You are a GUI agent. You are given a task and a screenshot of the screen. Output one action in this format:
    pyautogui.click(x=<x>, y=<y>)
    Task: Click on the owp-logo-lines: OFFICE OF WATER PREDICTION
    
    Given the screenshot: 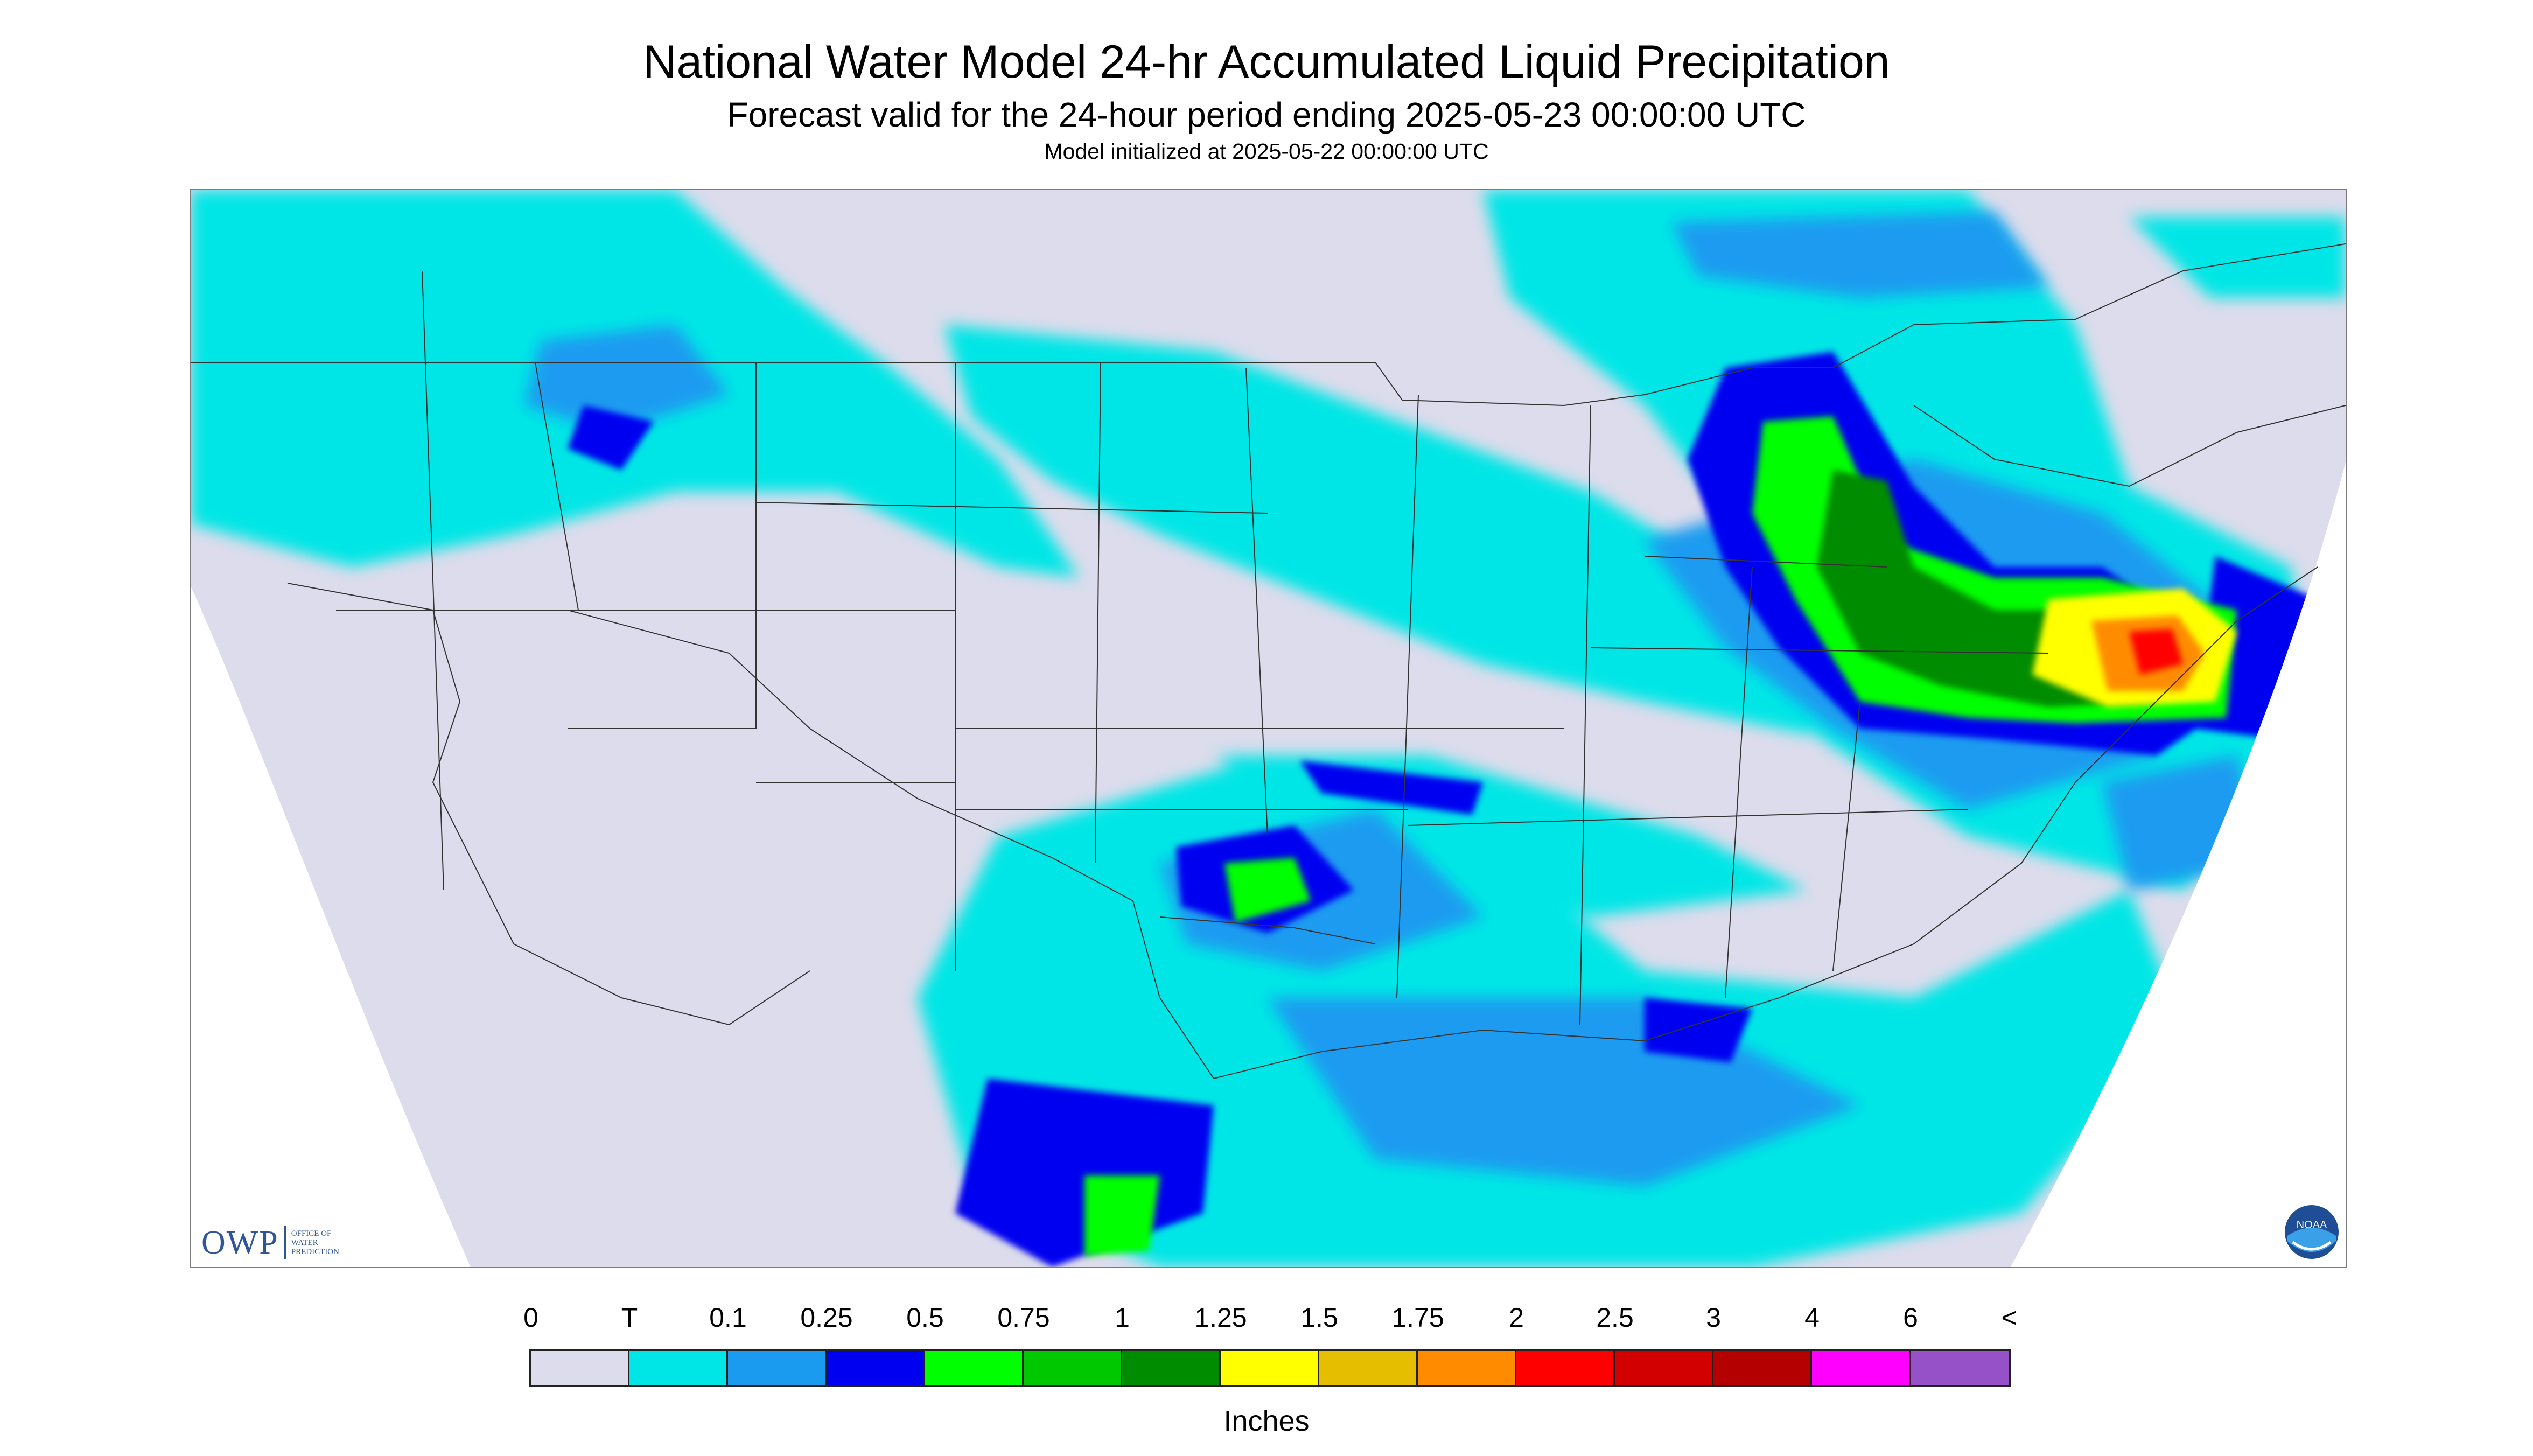 What is the action you would take?
    pyautogui.click(x=315, y=1242)
    